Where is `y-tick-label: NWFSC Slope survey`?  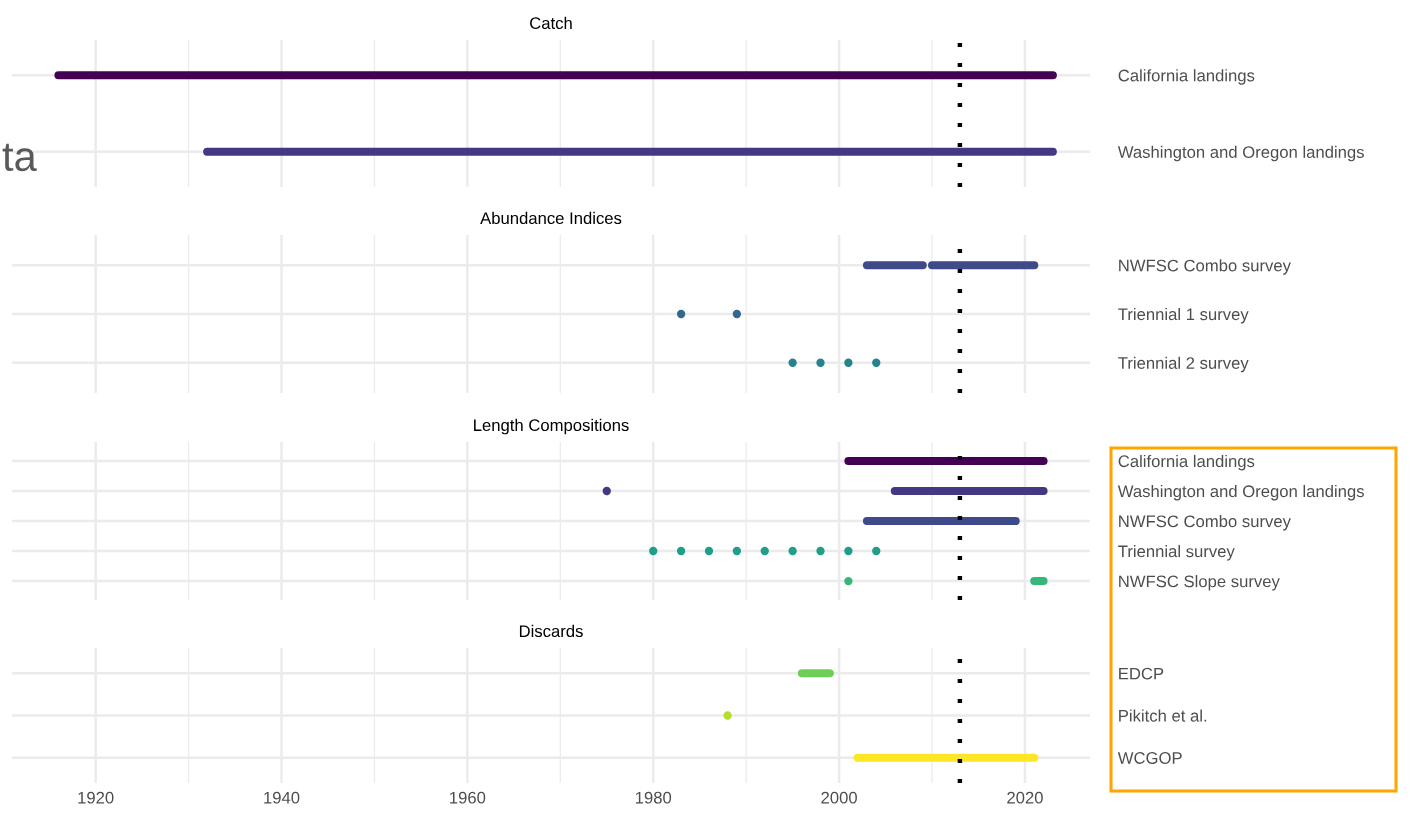
y-tick-label: NWFSC Slope survey is located at coordinates (1199, 583).